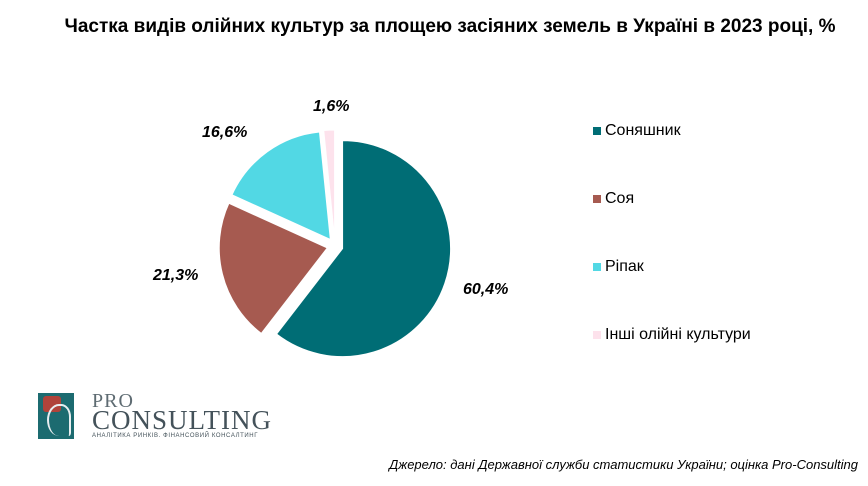 The width and height of the screenshot is (868, 486). What do you see at coordinates (225, 132) in the screenshot?
I see `slice-label-rapeseed: 16,6%` at bounding box center [225, 132].